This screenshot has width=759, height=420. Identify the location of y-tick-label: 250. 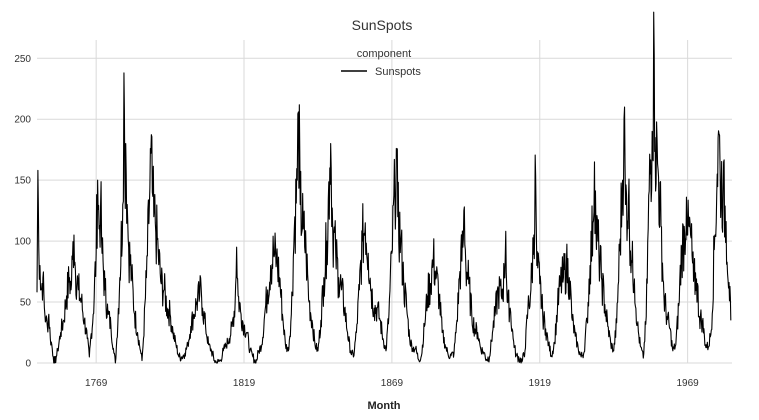
(22, 59).